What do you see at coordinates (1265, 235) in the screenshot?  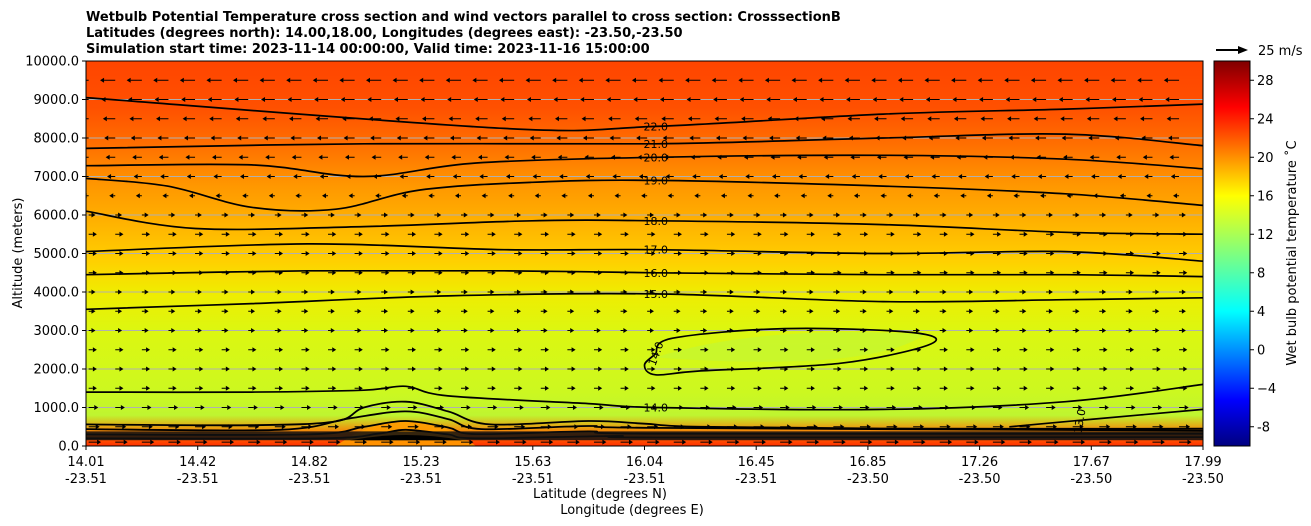 I see `colorbar-tick-label: 12` at bounding box center [1265, 235].